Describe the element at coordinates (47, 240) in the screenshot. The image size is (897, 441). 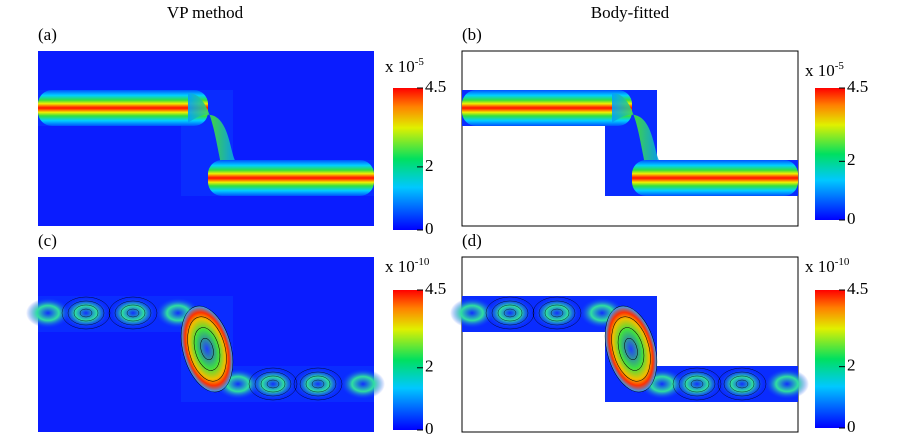
I see `panel-label: (c)` at that location.